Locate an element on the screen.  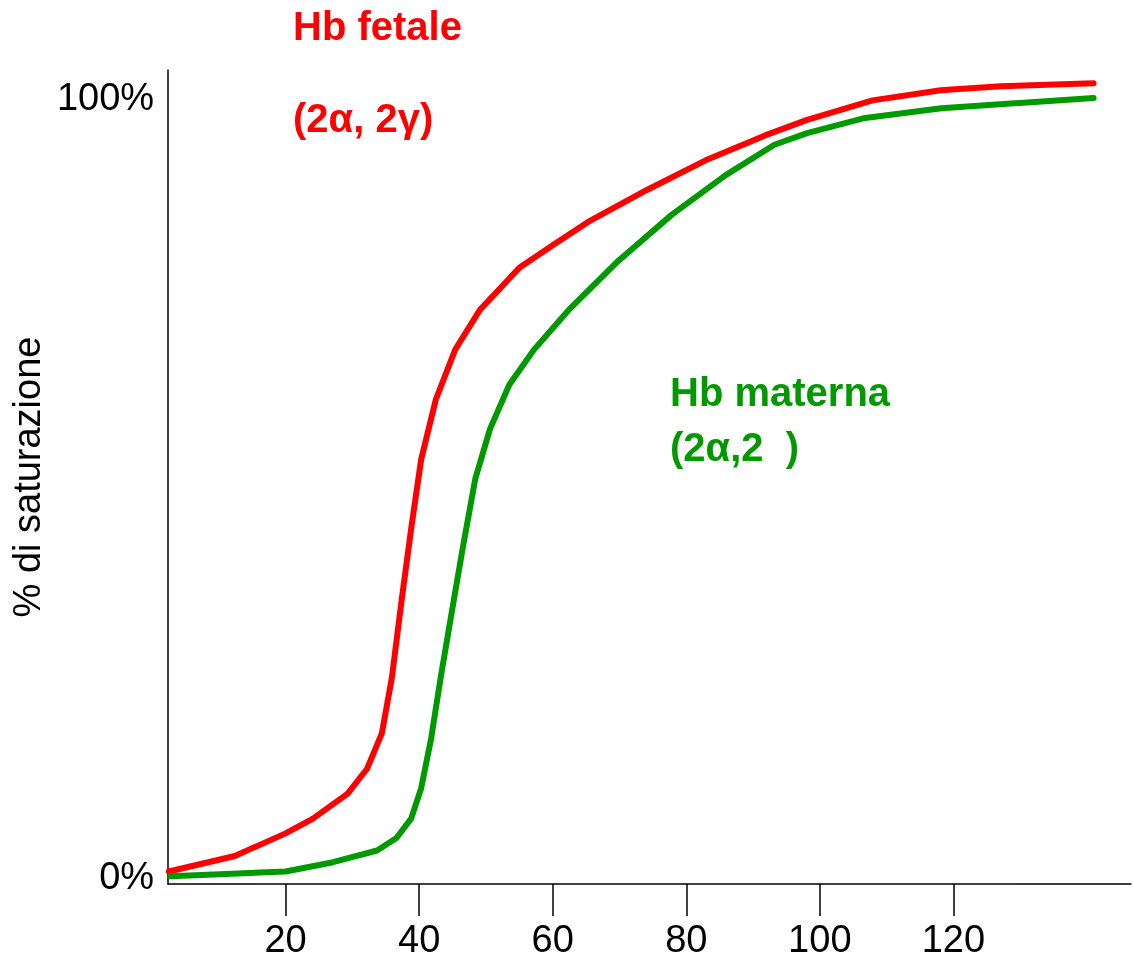
annotation: (2α,2 ) is located at coordinates (735, 447).